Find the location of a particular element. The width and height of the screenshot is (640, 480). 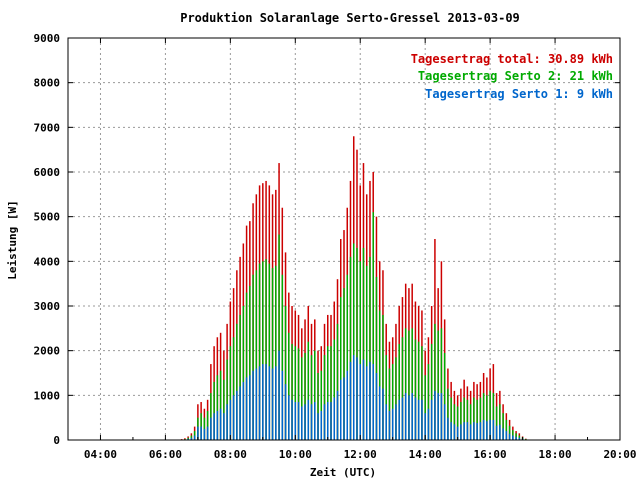

x-tick-label: 08:00 is located at coordinates (230, 454).